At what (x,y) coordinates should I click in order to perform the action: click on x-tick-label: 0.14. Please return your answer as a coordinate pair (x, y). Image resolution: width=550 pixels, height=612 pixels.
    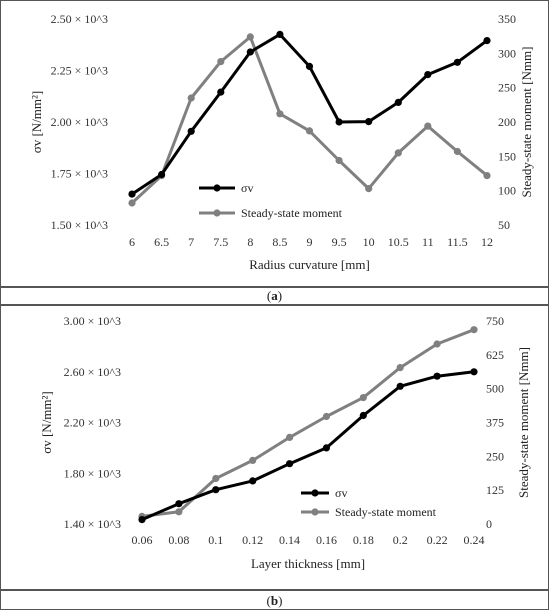
    Looking at the image, I should click on (289, 540).